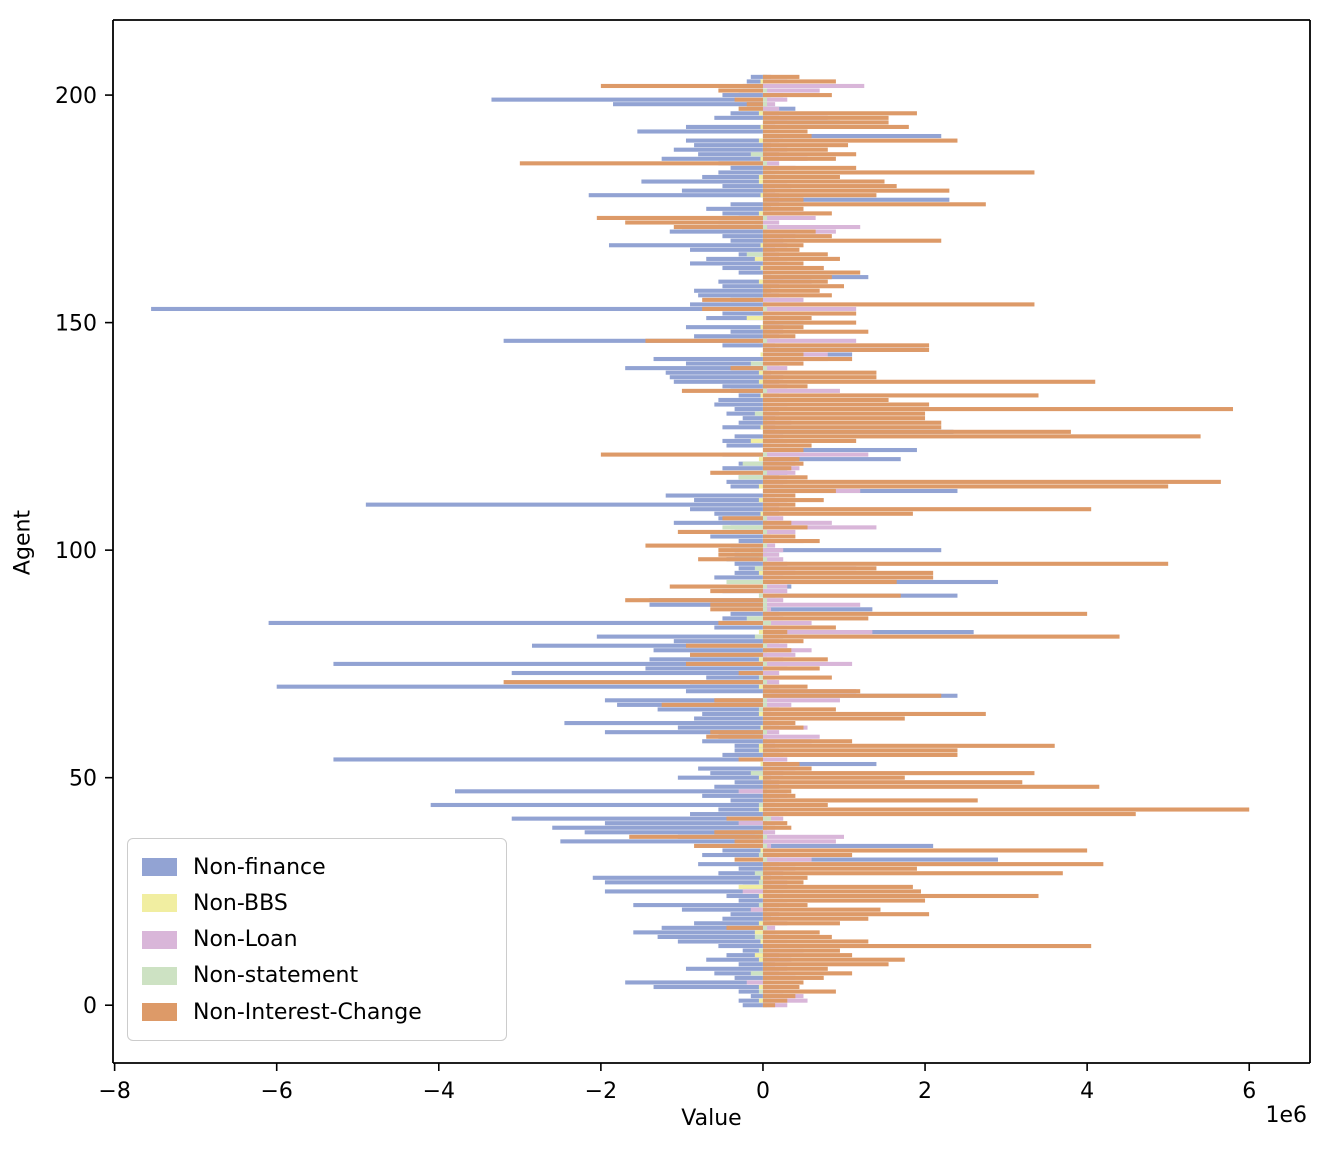 The height and width of the screenshot is (1157, 1329). I want to click on legend-label: Non-Loan, so click(245, 939).